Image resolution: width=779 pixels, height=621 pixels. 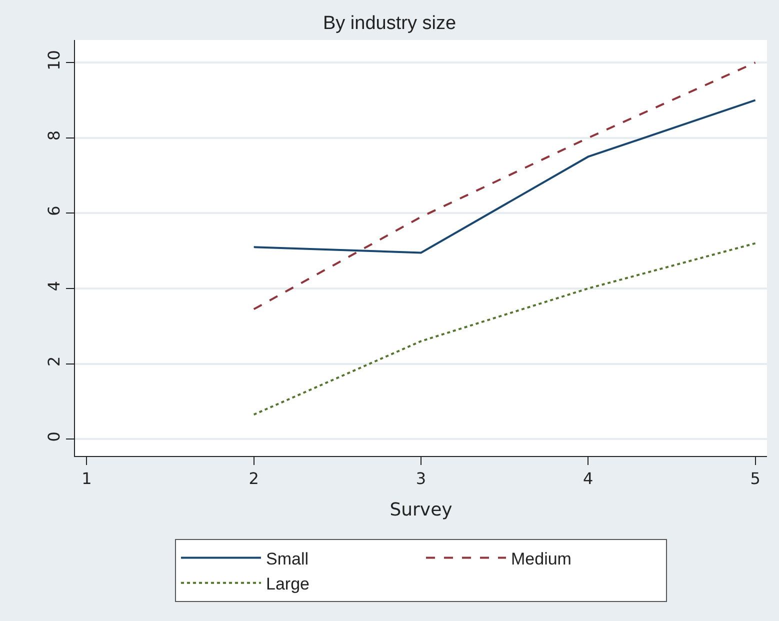 What do you see at coordinates (253, 478) in the screenshot?
I see `x-tick-label: 2` at bounding box center [253, 478].